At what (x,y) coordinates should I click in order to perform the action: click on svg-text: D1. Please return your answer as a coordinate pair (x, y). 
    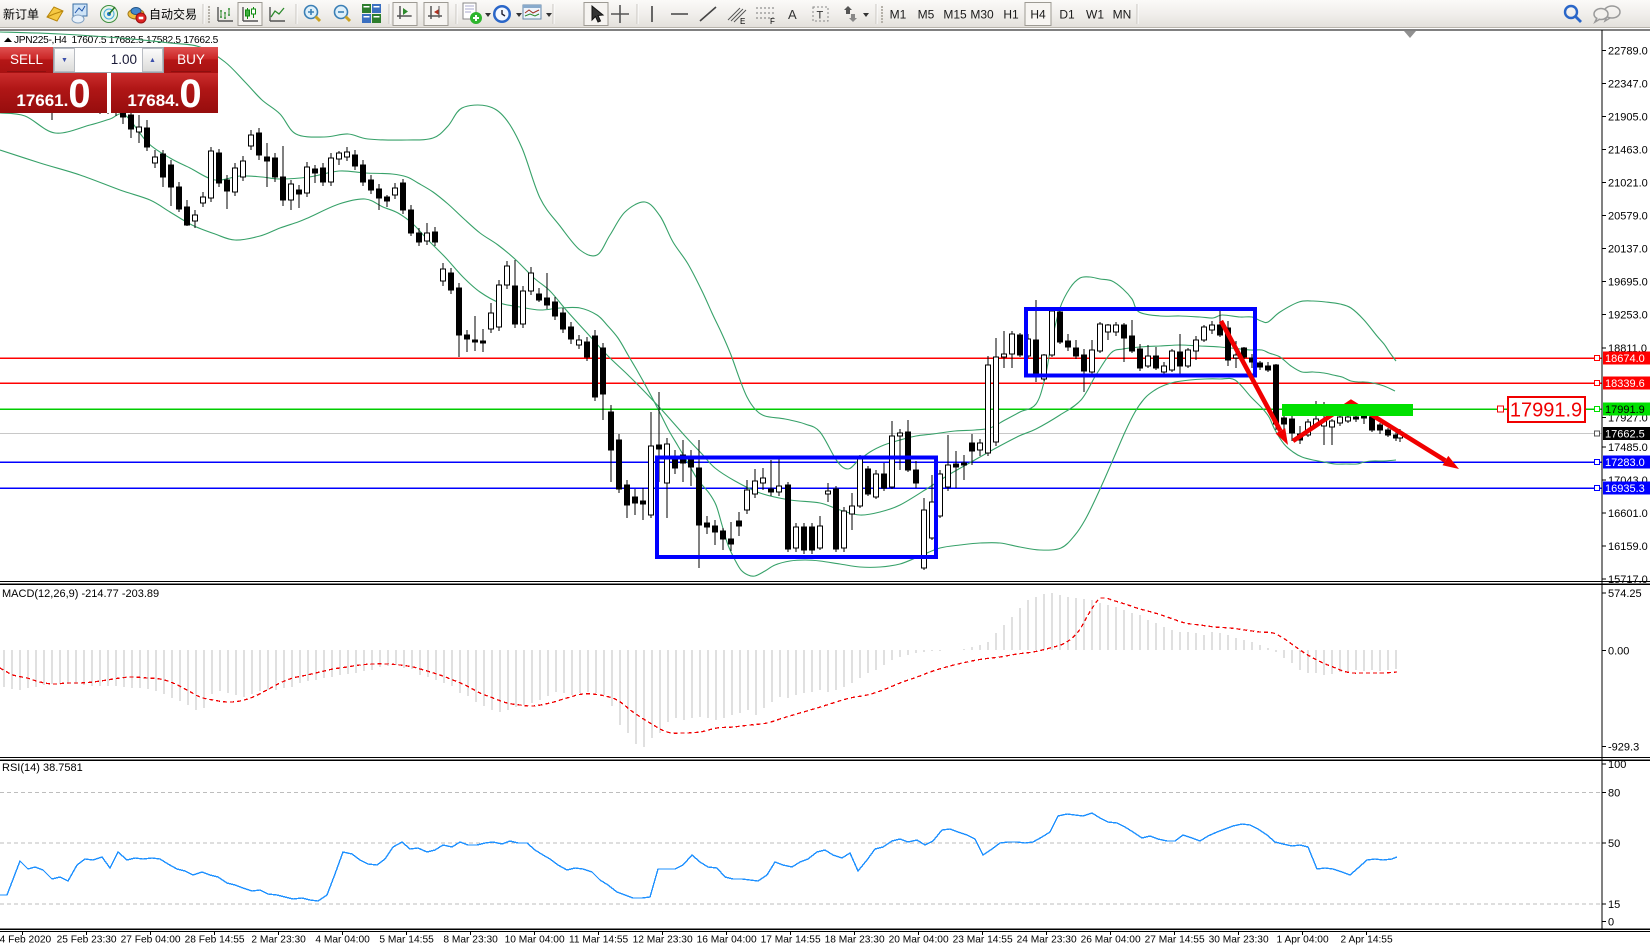
    Looking at the image, I should click on (1067, 15).